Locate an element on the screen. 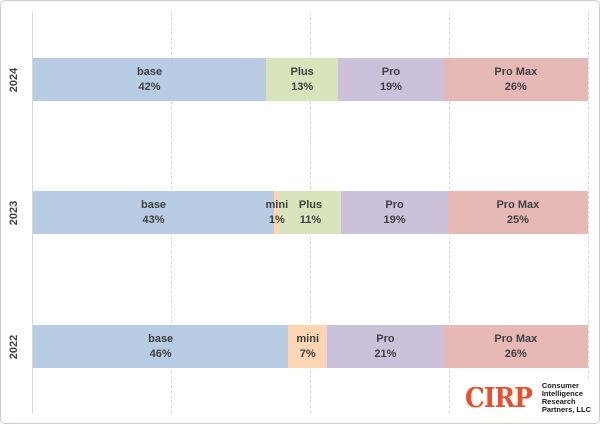 The height and width of the screenshot is (424, 600). cirp-logo-line: Consumer is located at coordinates (560, 385).